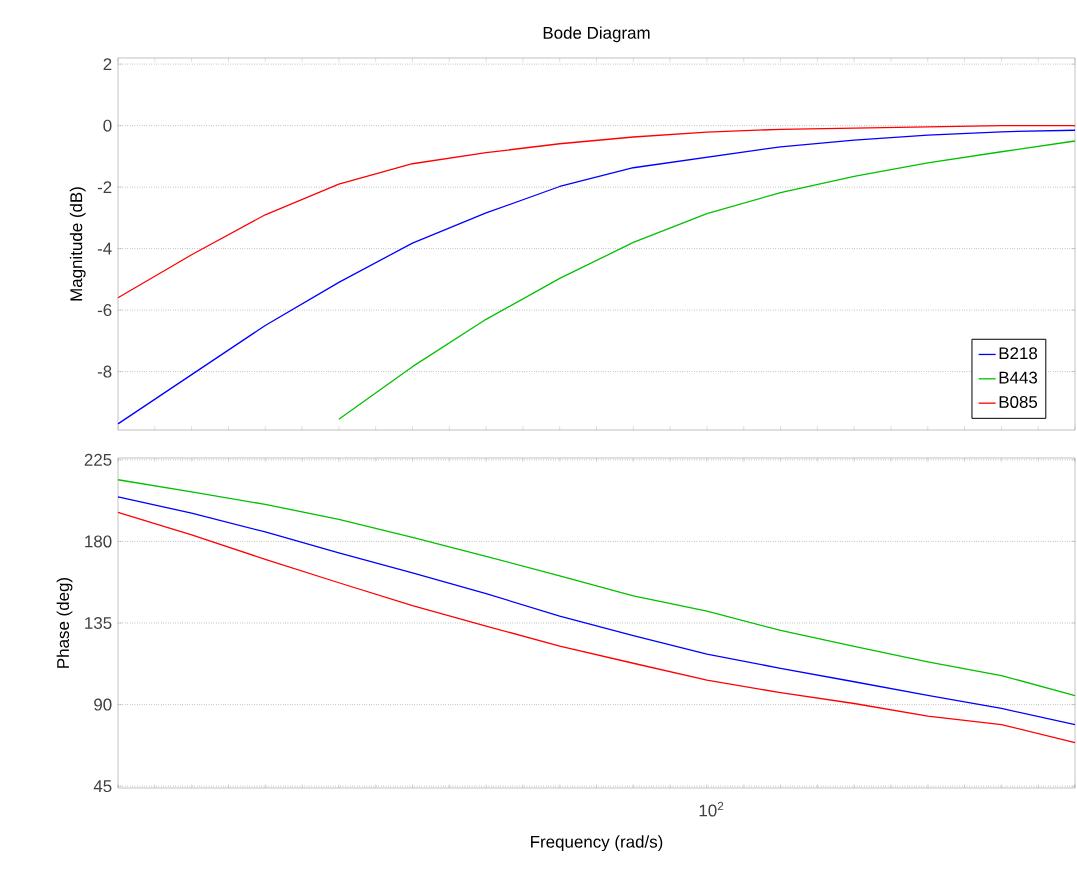 Image resolution: width=1077 pixels, height=890 pixels. I want to click on y-axis-title: Magnitude (dB), so click(77, 244).